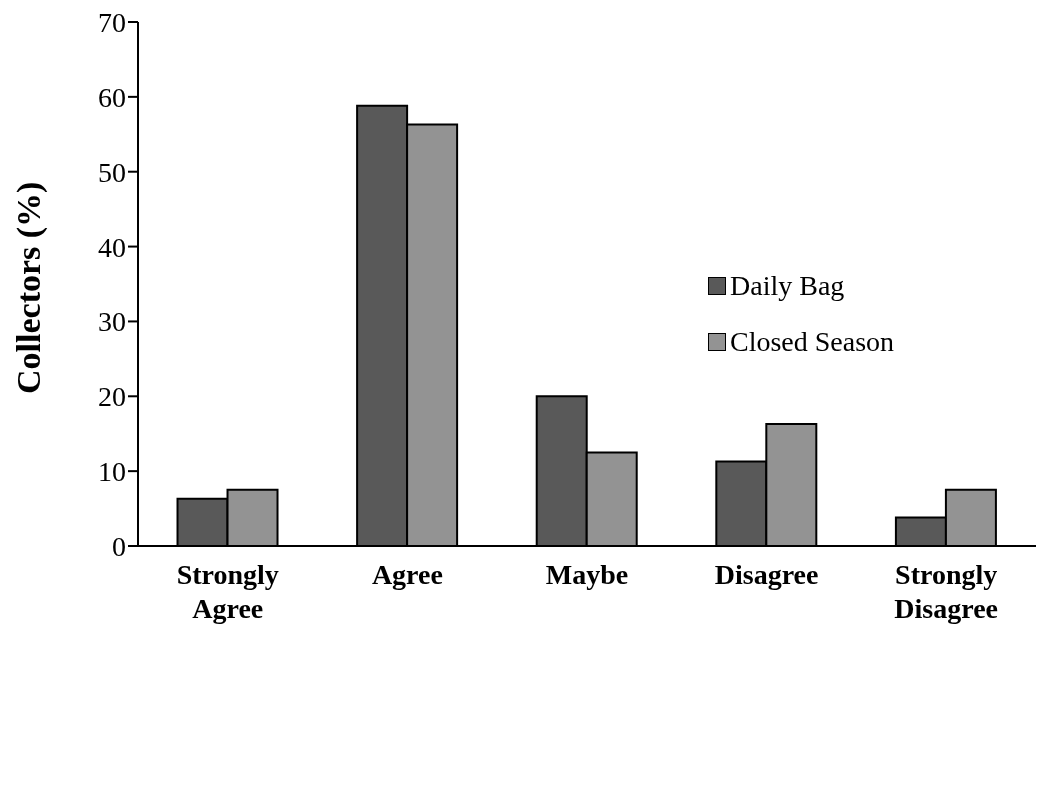  What do you see at coordinates (812, 342) in the screenshot?
I see `legend-label: Closed Season` at bounding box center [812, 342].